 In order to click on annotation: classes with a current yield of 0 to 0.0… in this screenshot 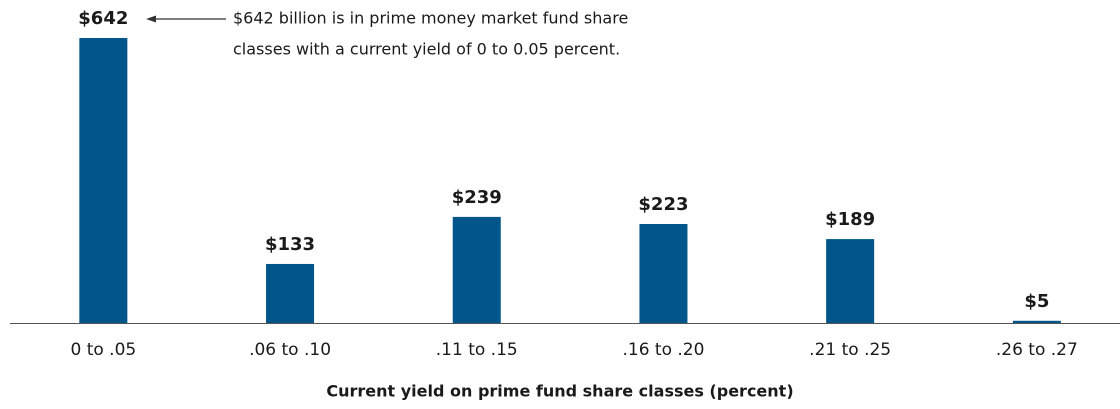, I will do `click(426, 49)`.